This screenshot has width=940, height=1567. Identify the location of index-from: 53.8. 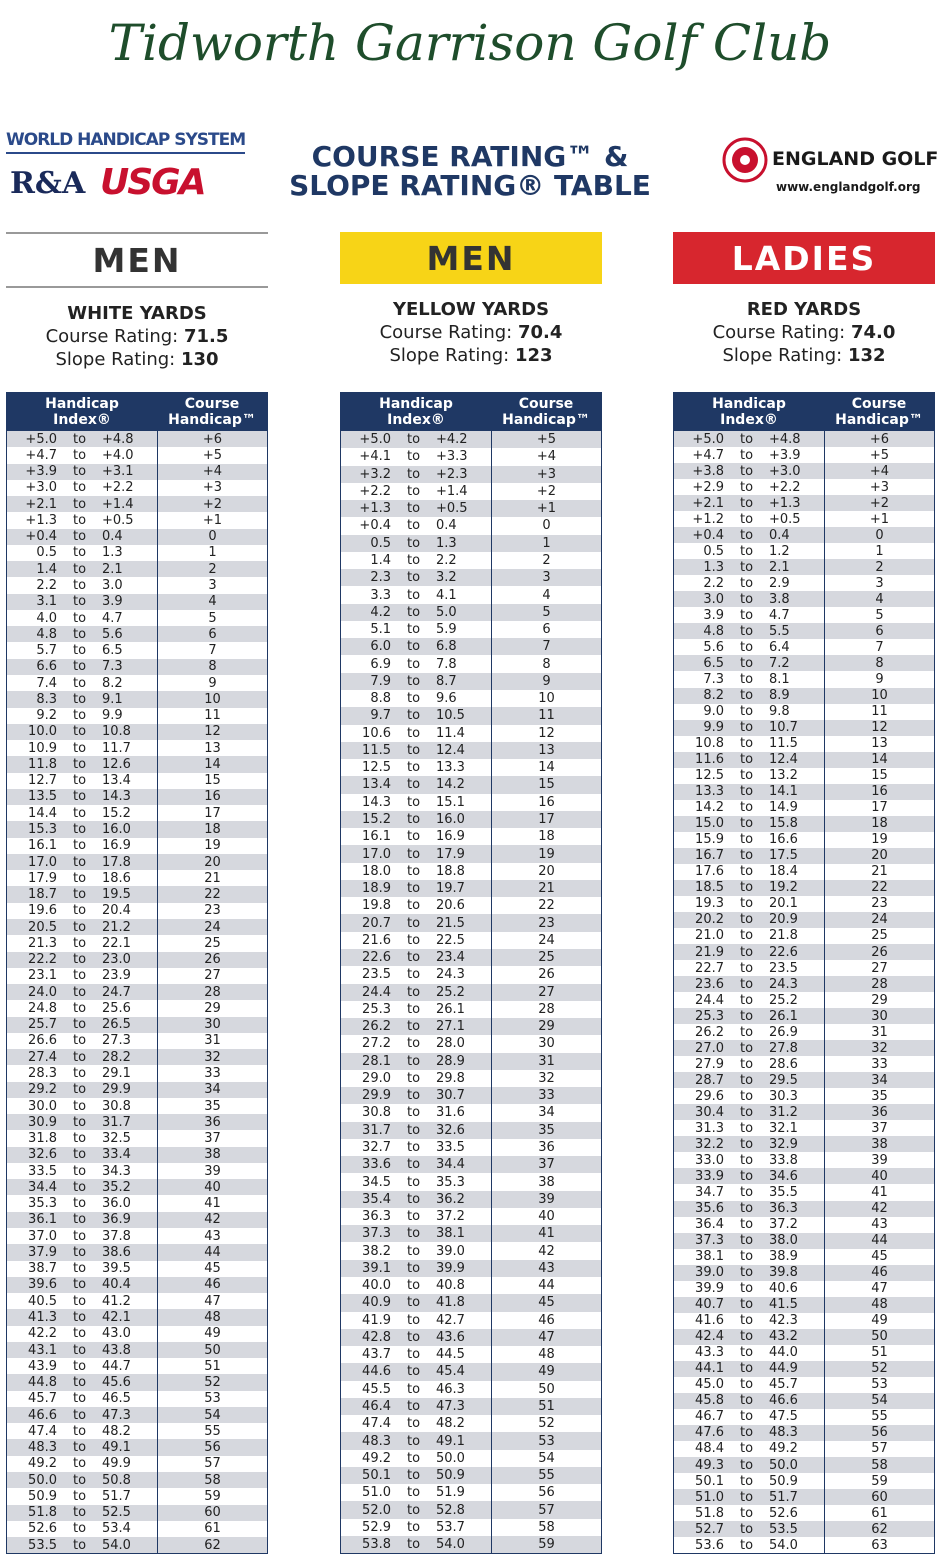
(376, 1545).